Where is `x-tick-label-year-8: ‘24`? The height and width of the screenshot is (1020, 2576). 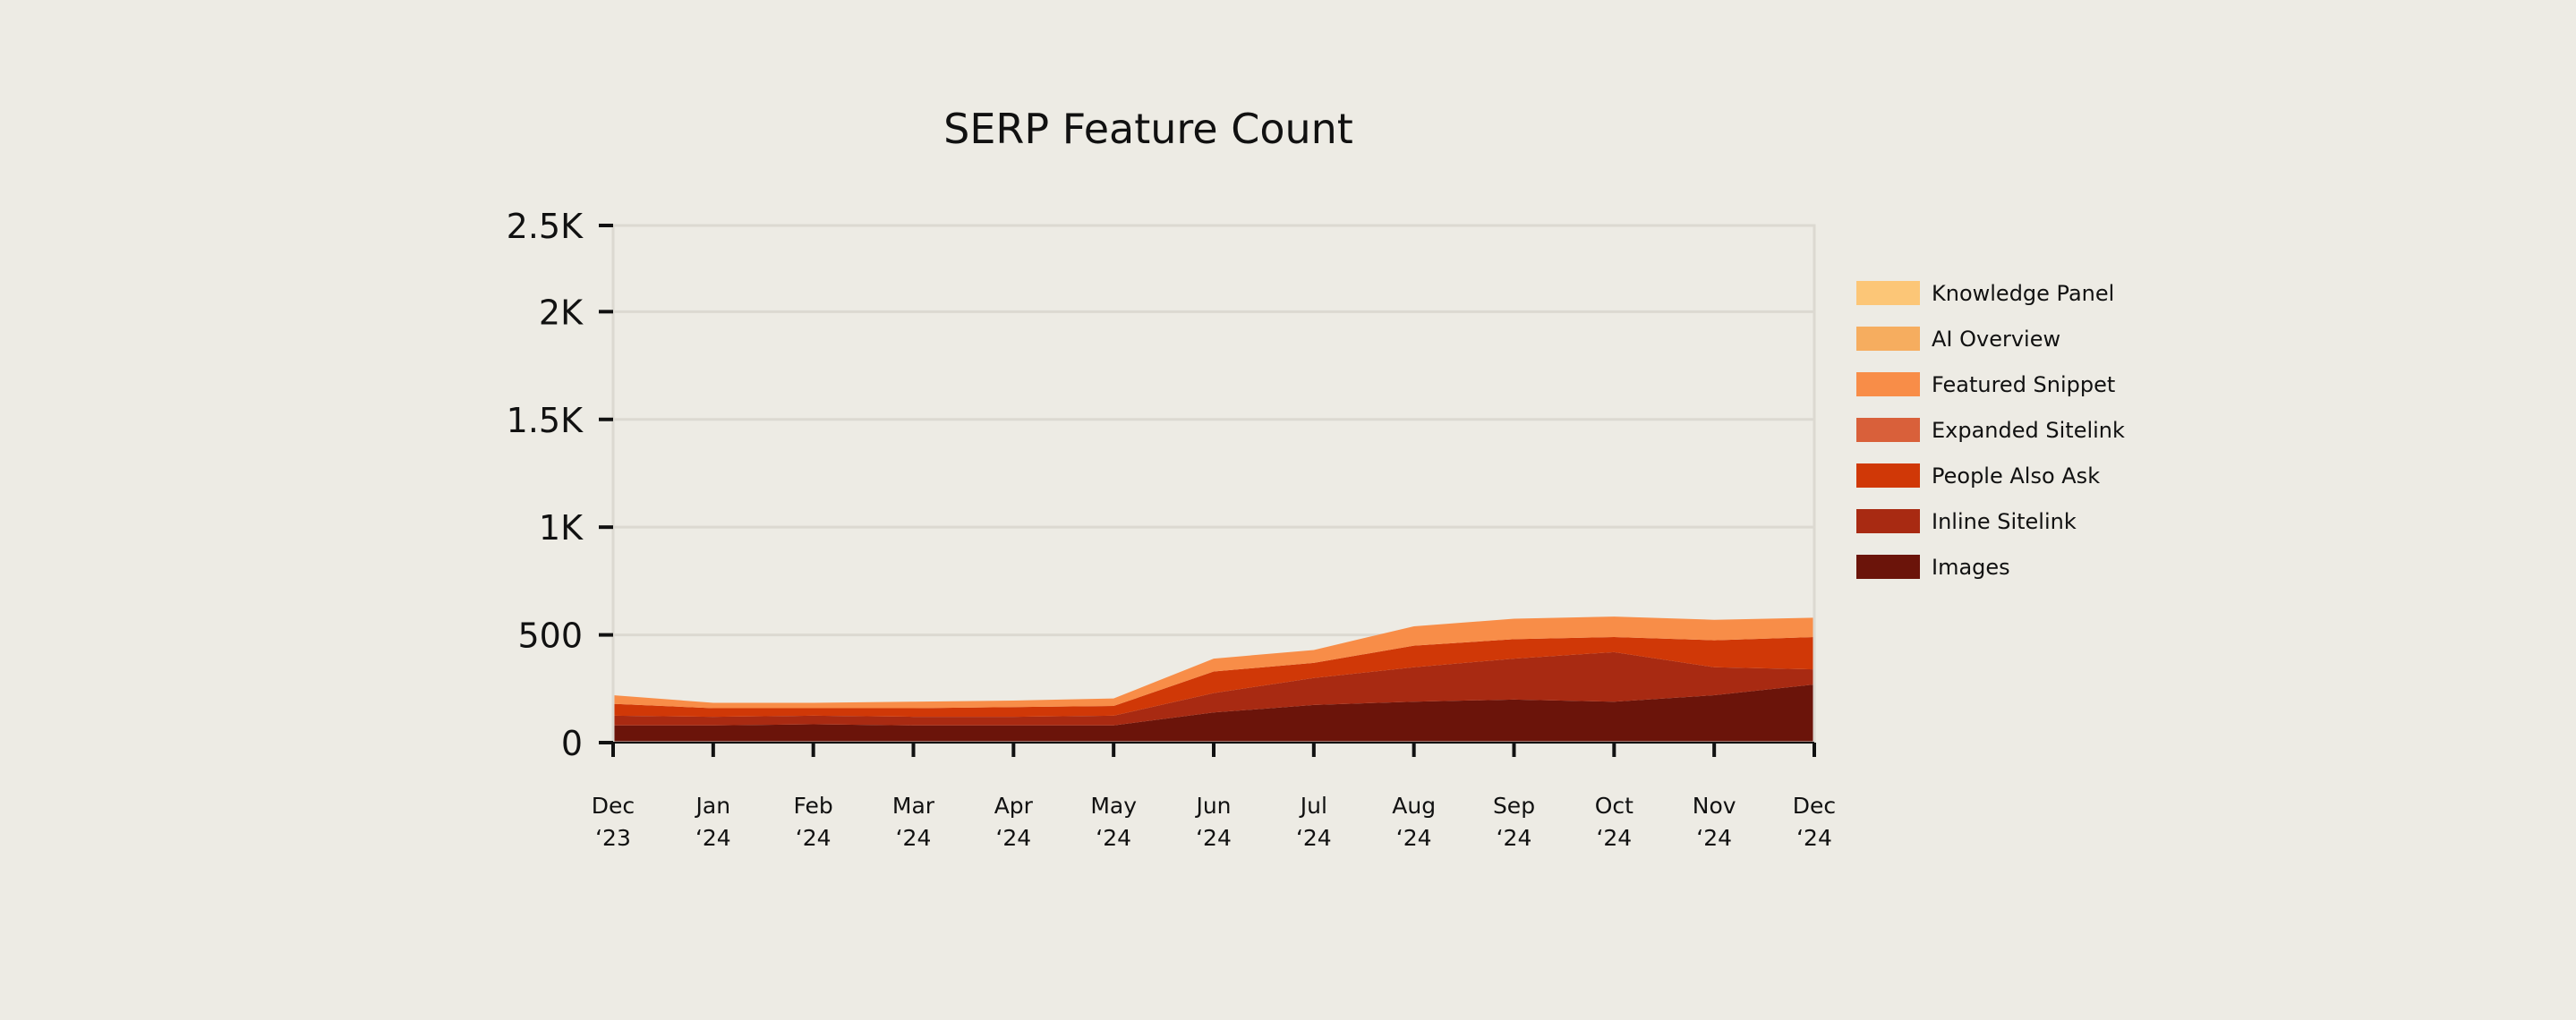
x-tick-label-year-8: ‘24 is located at coordinates (1414, 838).